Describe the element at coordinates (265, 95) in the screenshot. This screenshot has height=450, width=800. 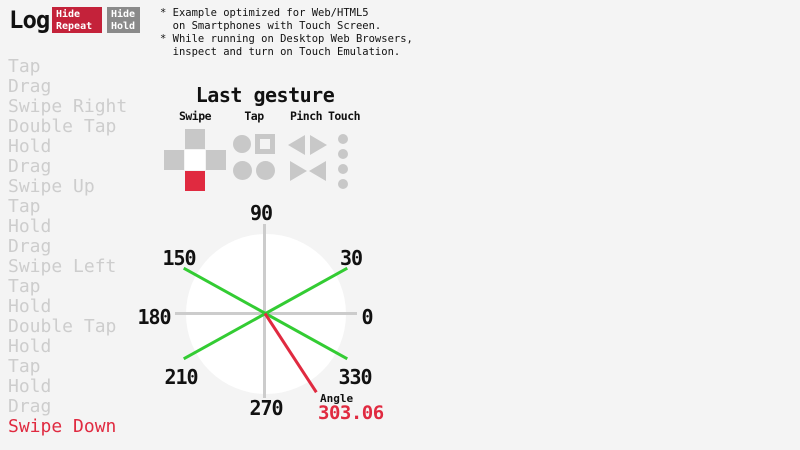
I see `last-gesture-title: Last gesture` at that location.